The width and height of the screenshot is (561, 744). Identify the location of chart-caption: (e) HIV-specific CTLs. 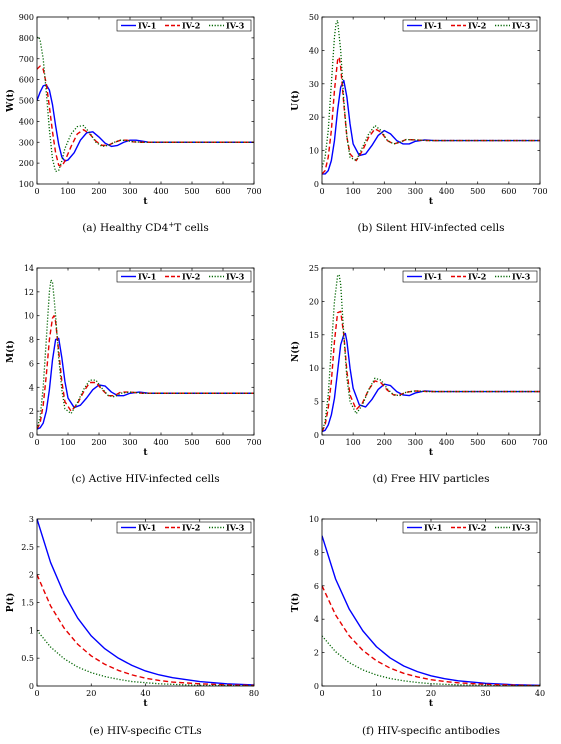
(145, 731).